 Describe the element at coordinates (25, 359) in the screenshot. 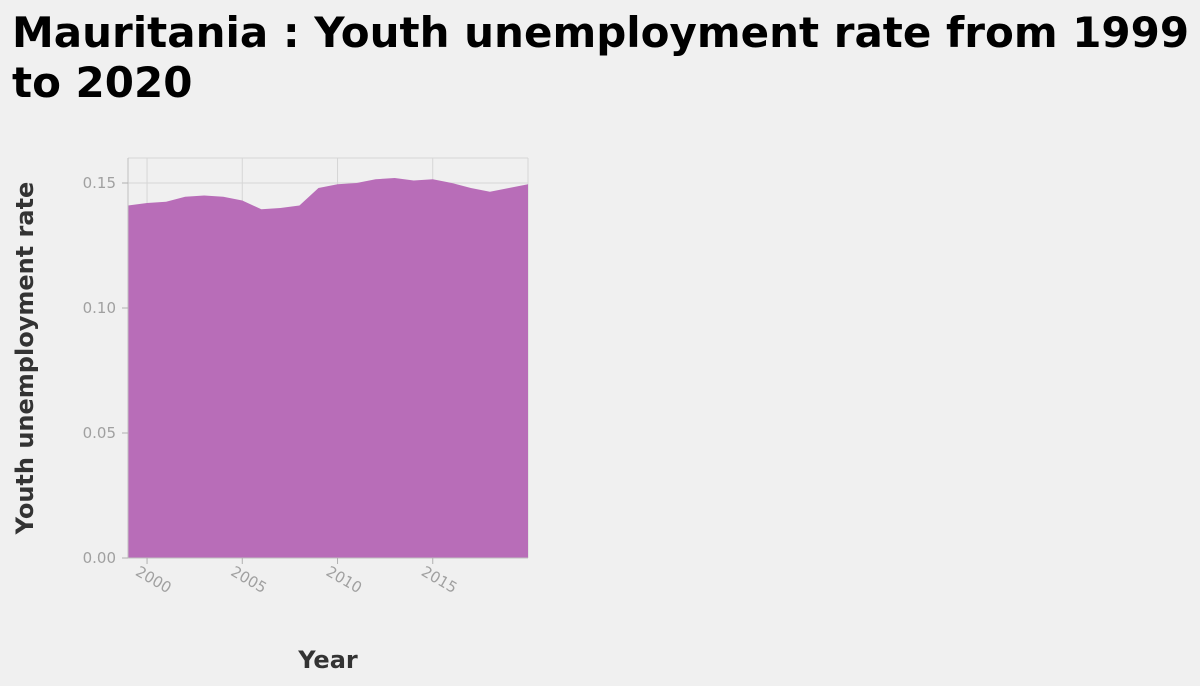

I see `y-axis-title: Youth unemployment rate` at that location.